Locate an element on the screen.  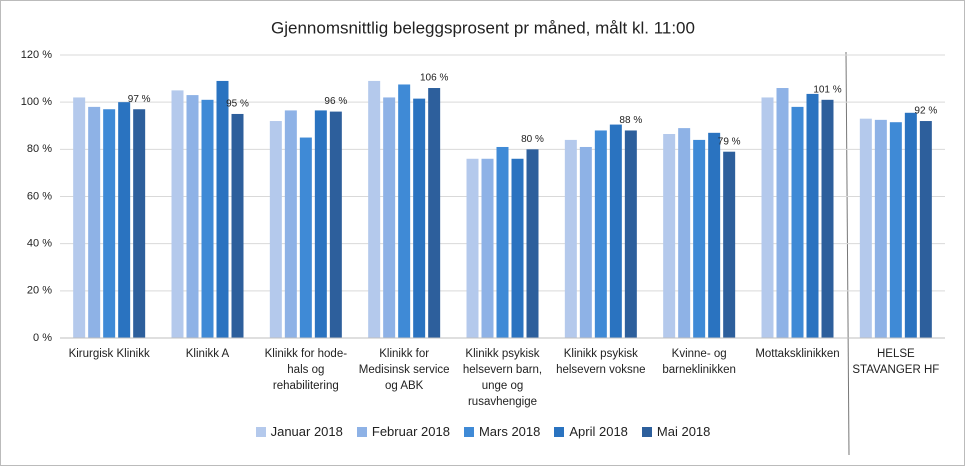
legend-label: April 2018 is located at coordinates (598, 431).